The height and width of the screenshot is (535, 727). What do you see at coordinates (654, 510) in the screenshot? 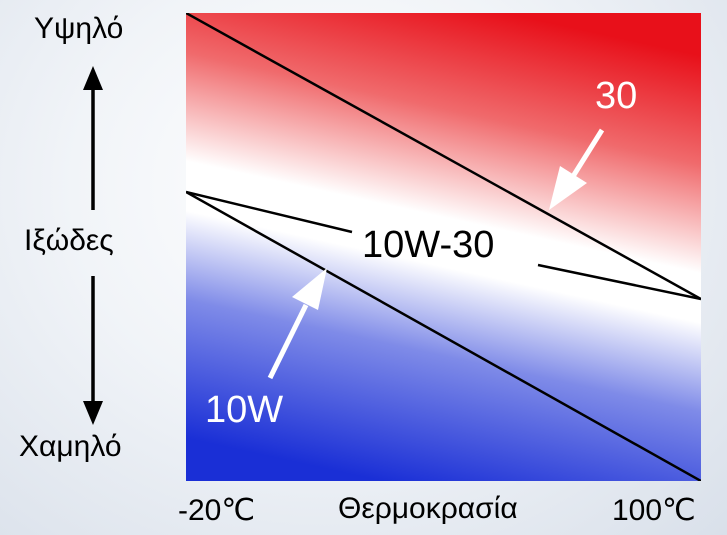
I see `x-axis-max-label: 100℃` at bounding box center [654, 510].